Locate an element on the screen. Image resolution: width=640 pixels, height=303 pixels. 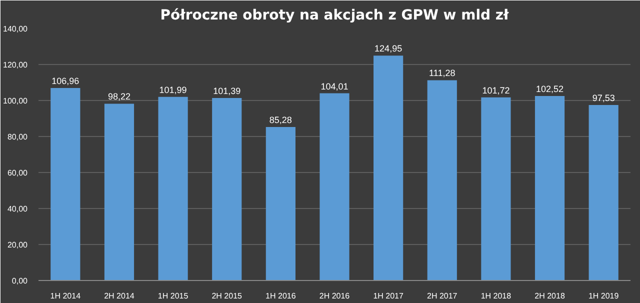
data-label: 106,96 is located at coordinates (66, 81).